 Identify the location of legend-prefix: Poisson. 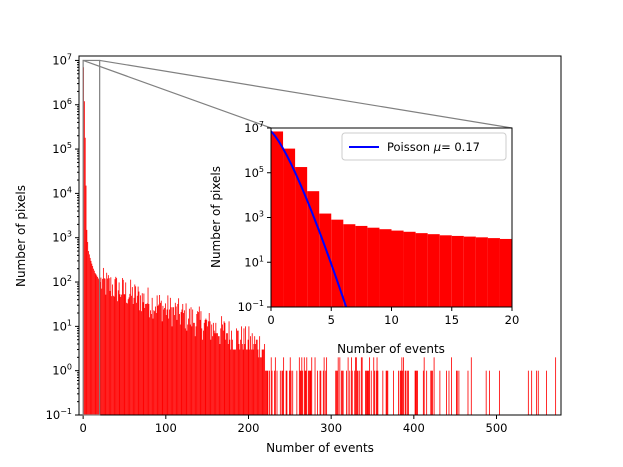
(408, 147).